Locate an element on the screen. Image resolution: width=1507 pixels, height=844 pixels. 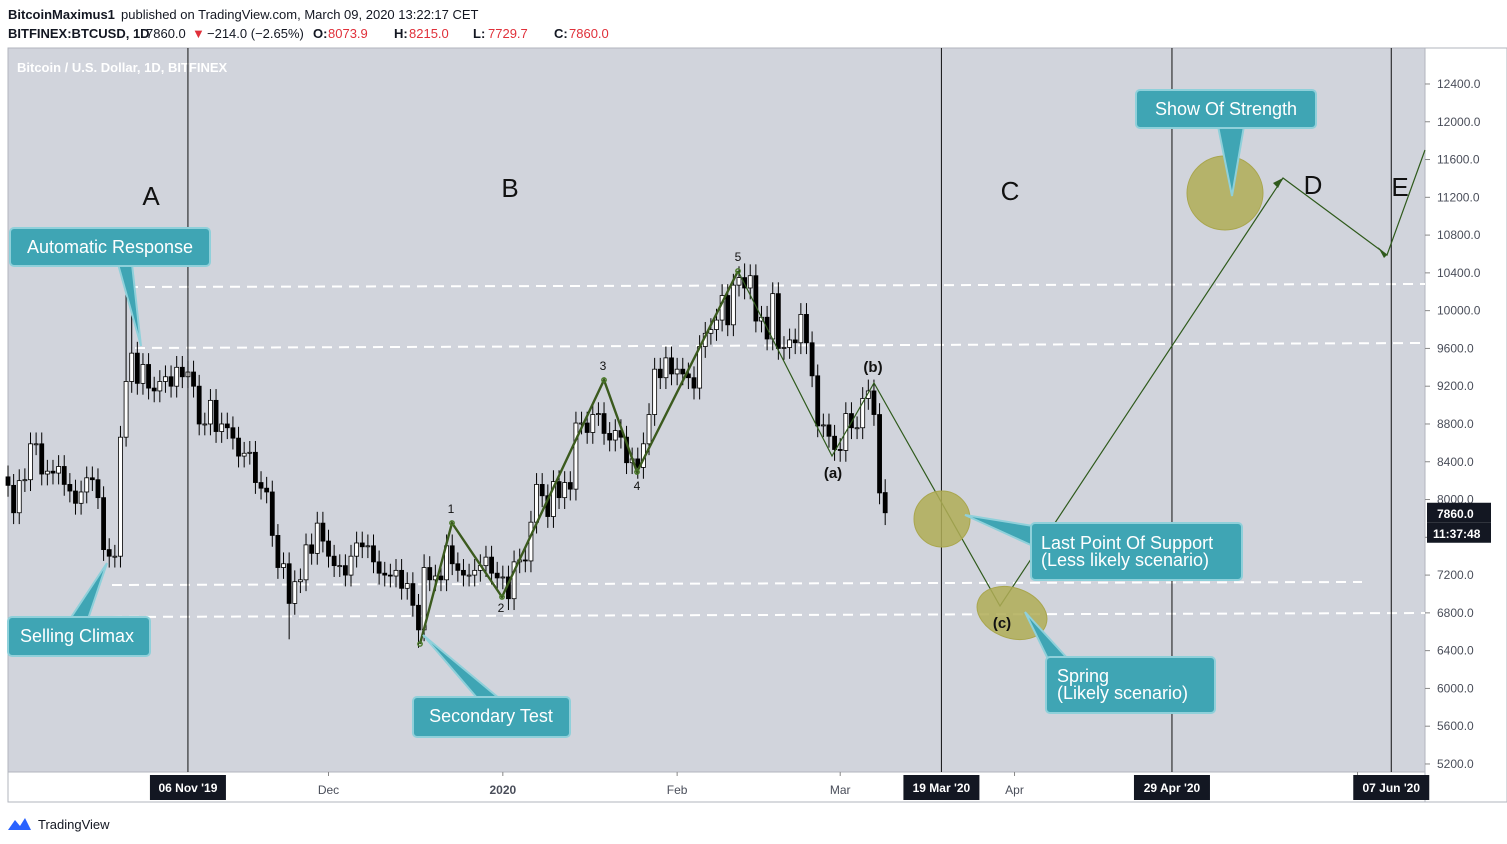
callout-text: Spring is located at coordinates (1083, 676).